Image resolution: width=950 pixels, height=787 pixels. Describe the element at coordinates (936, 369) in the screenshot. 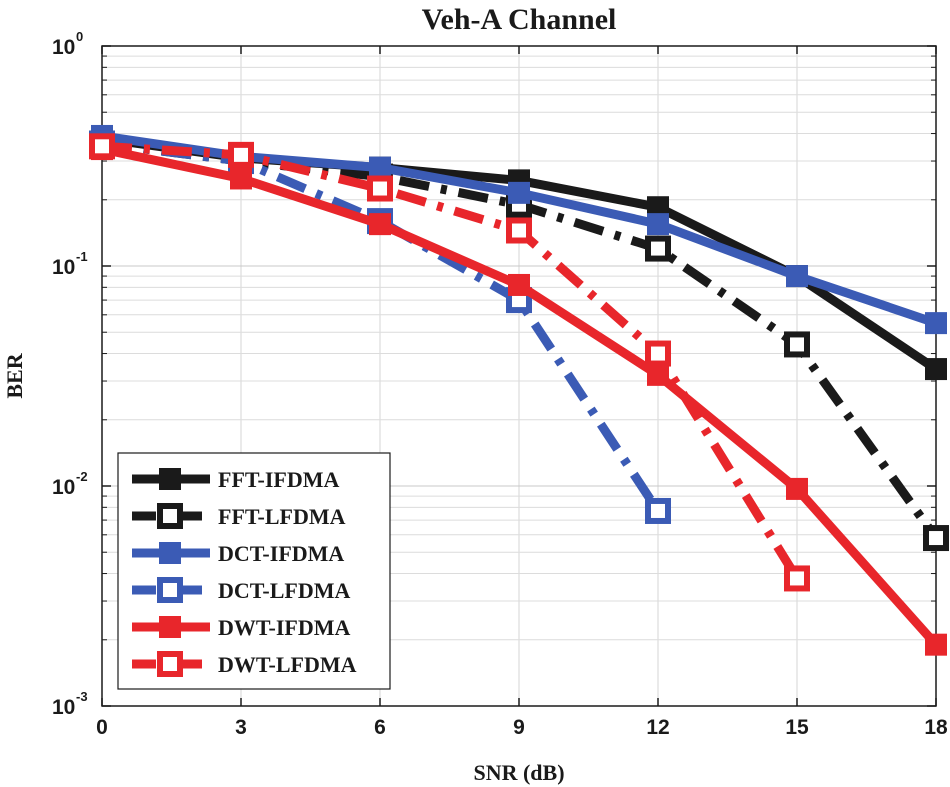

I see `series-marker-fft-ifdma` at that location.